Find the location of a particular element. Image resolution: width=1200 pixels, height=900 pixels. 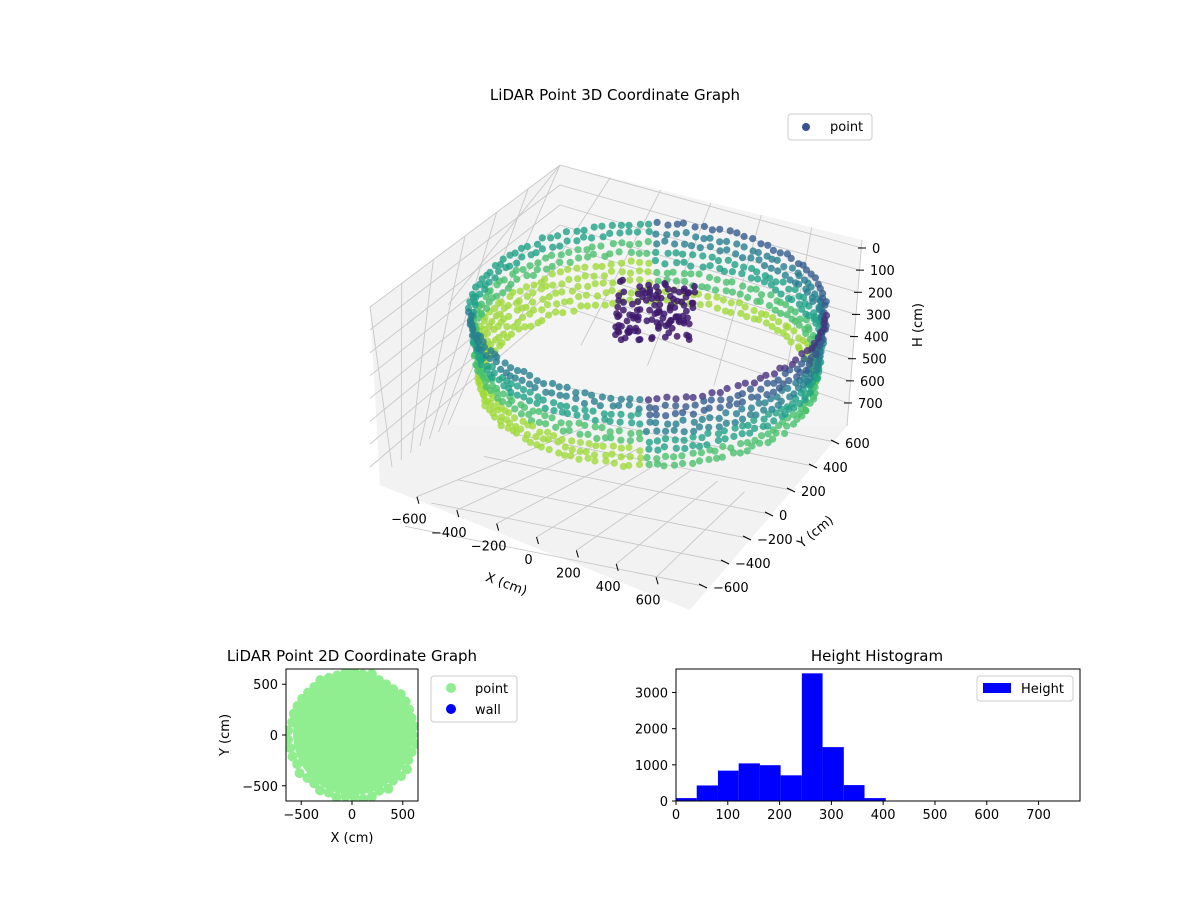

histogram-x-tick-label: 300 is located at coordinates (831, 815).